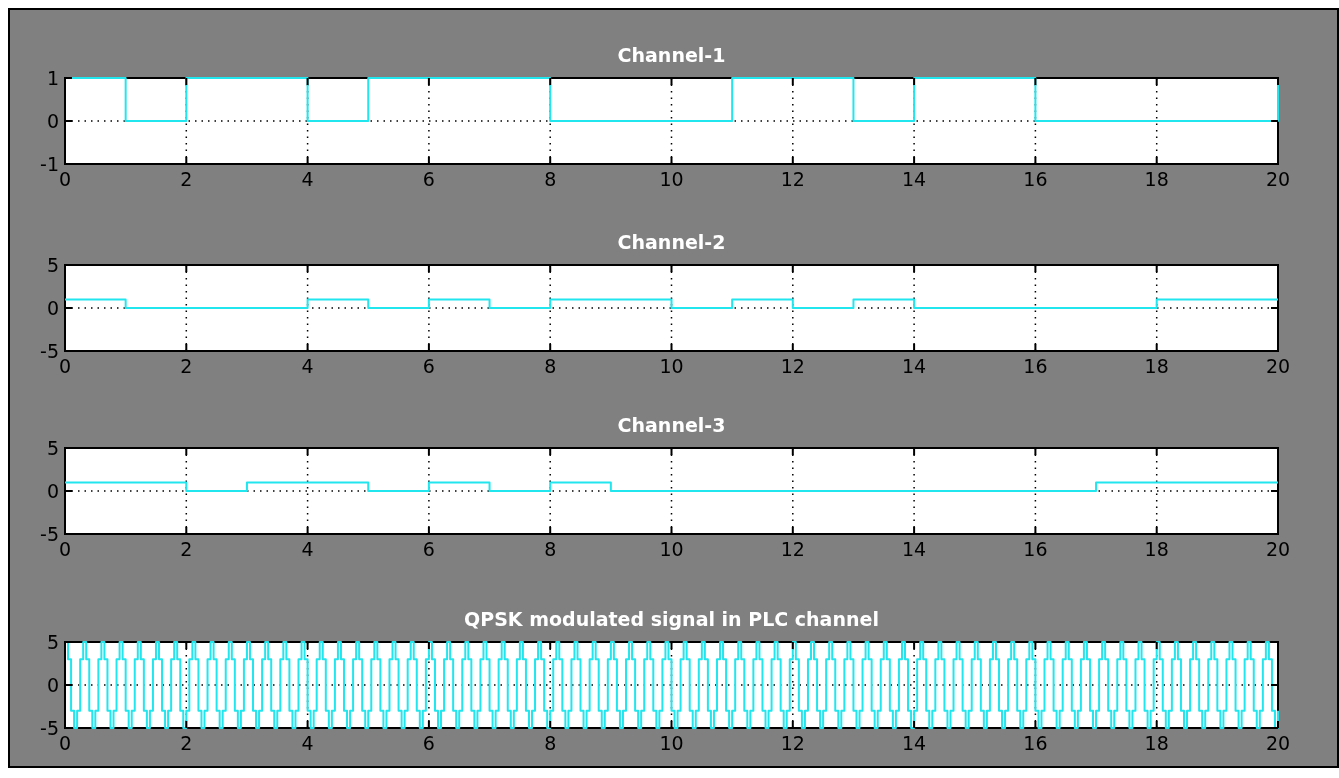  I want to click on y-tick-label: 1, so click(52, 78).